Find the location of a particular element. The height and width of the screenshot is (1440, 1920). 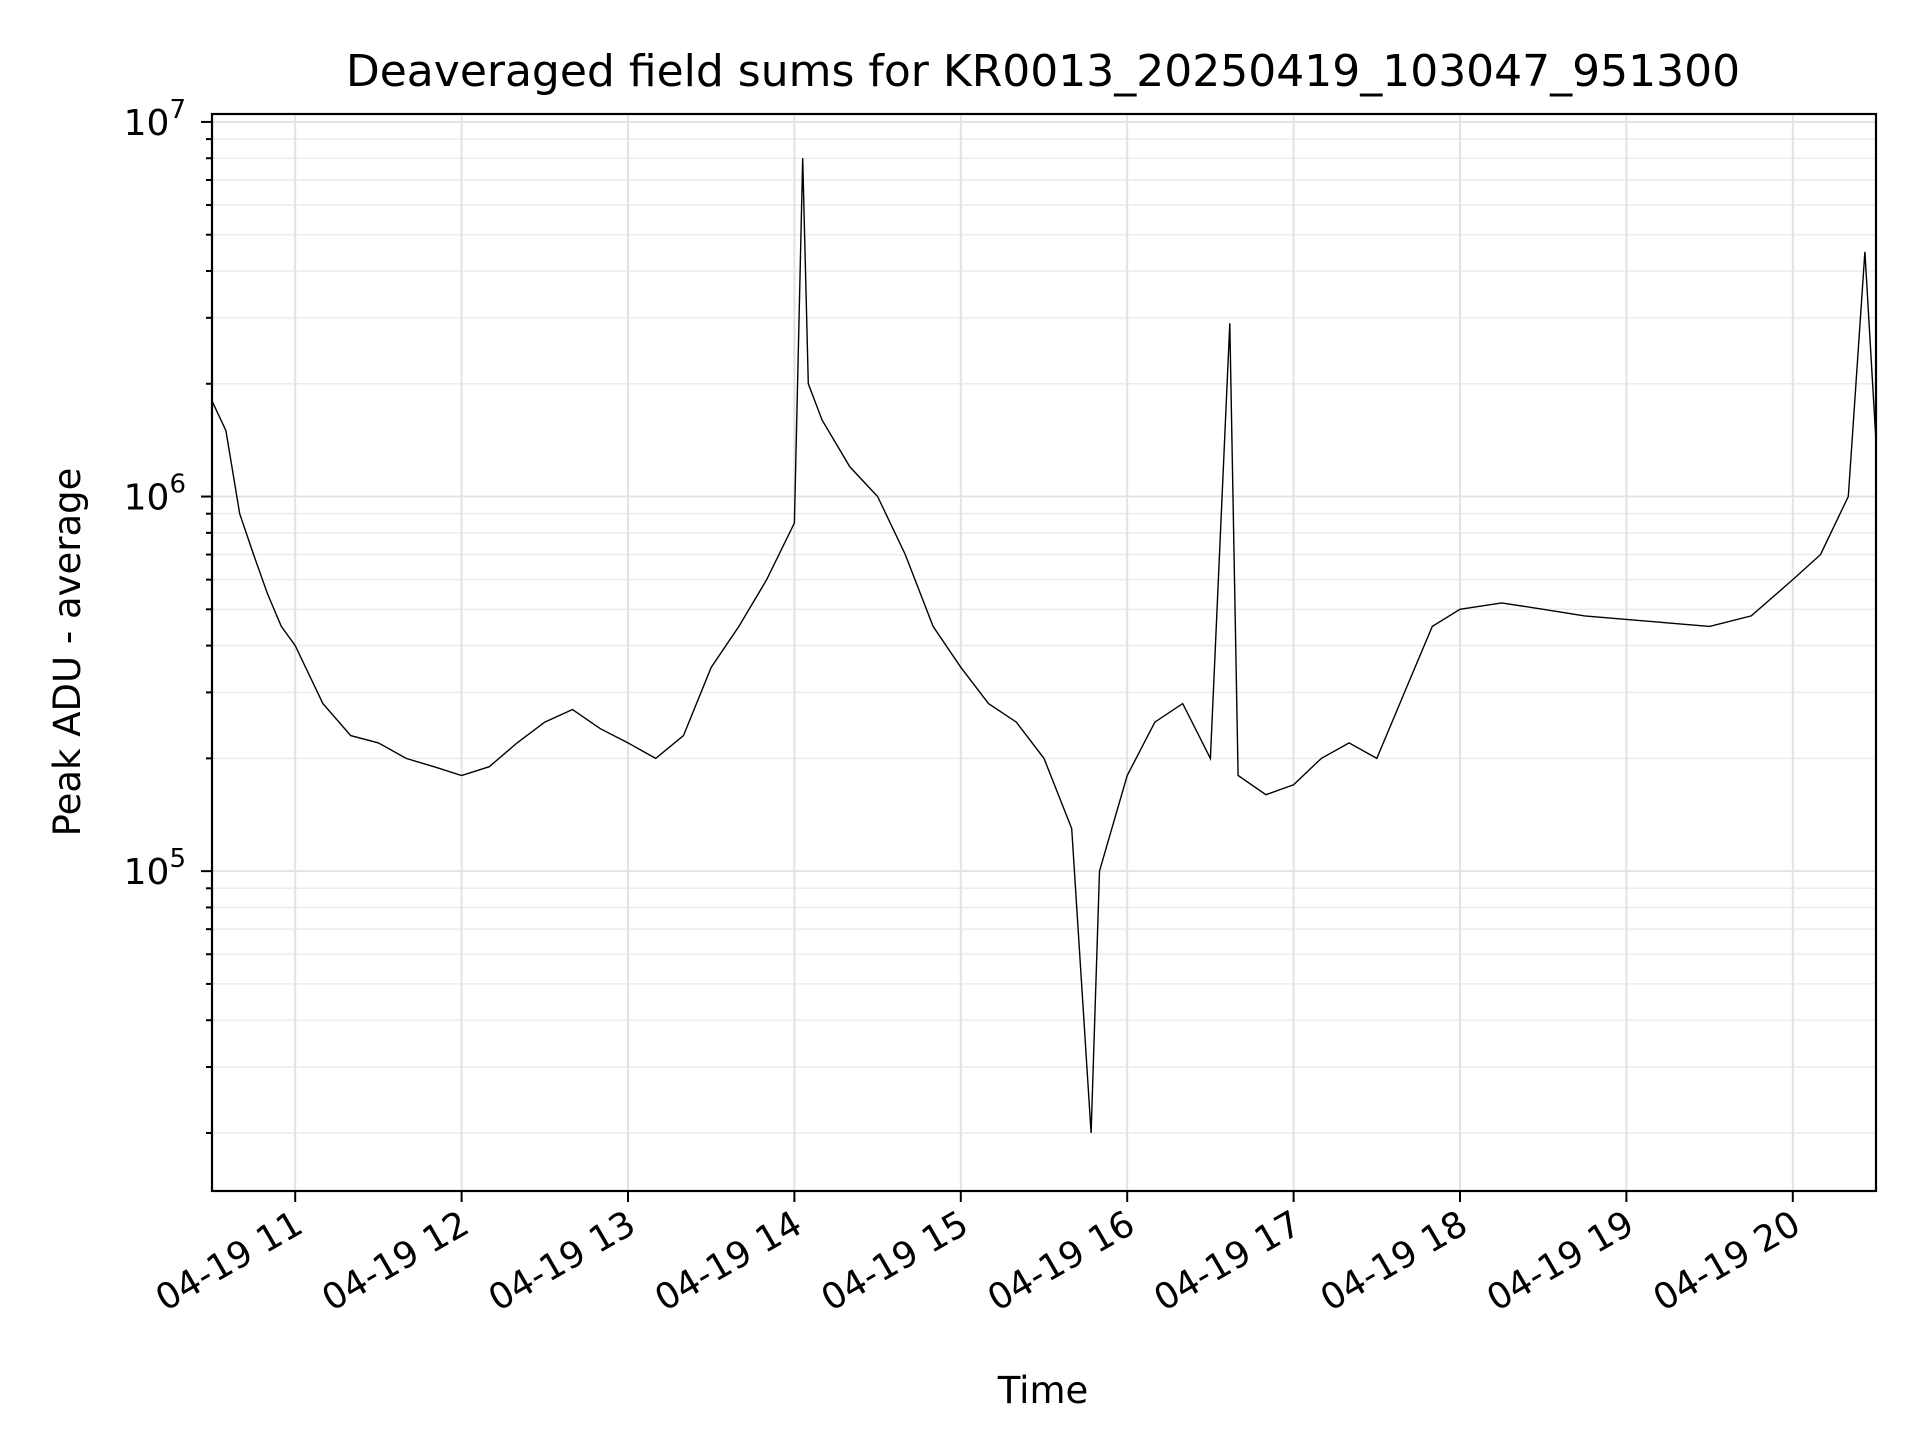

y-axis: 10⁵ 10⁶ 10⁷ is located at coordinates (168, 614).